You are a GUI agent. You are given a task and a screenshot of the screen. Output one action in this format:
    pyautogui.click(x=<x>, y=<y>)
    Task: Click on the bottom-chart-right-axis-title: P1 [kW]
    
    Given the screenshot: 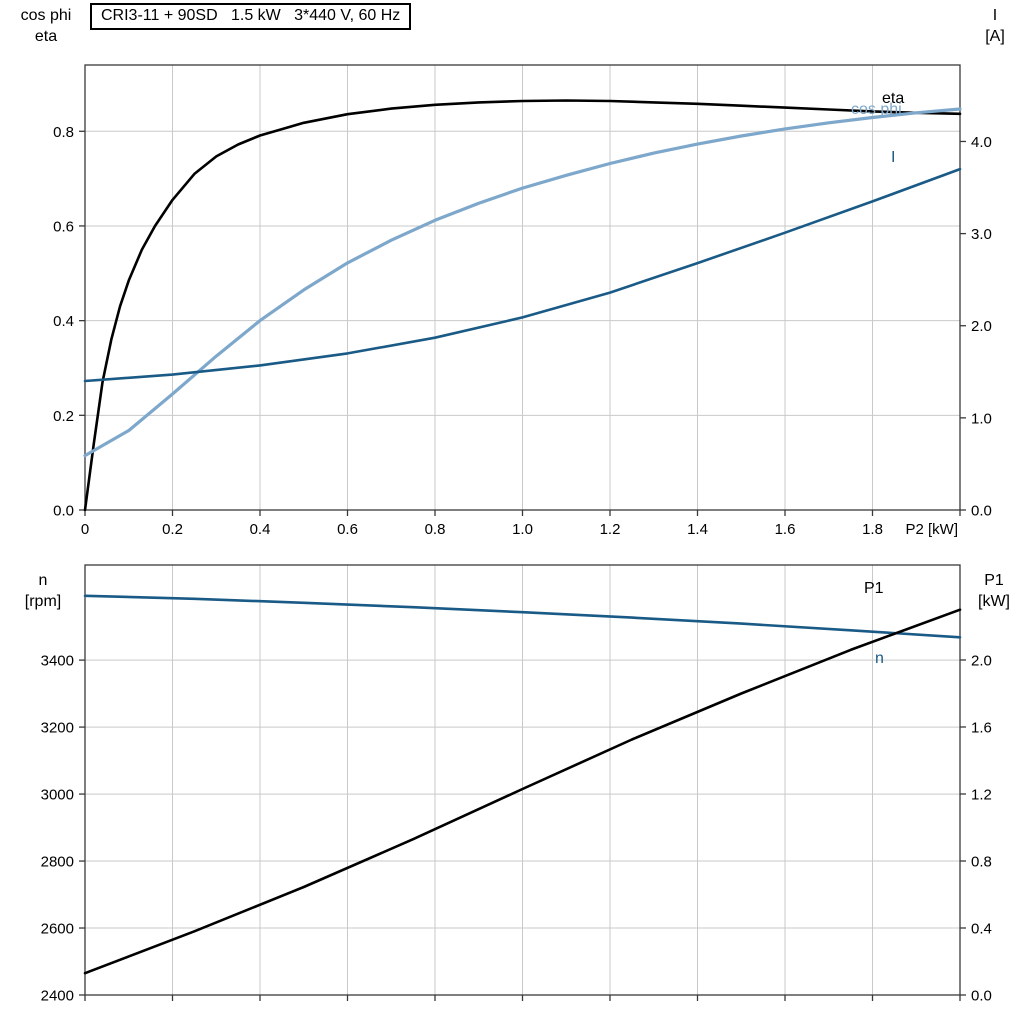 What is the action you would take?
    pyautogui.click(x=994, y=591)
    